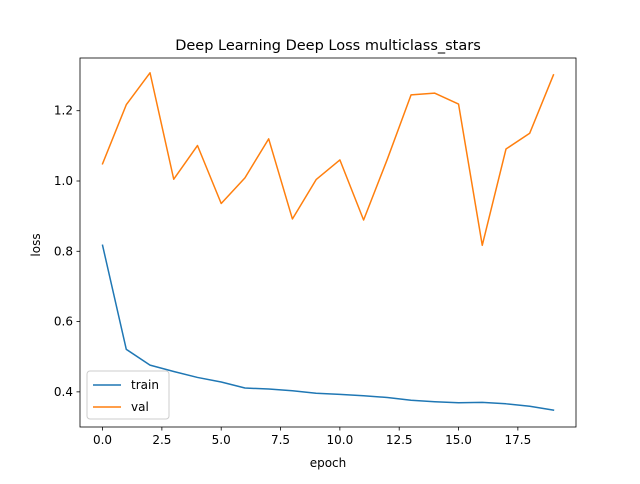  What do you see at coordinates (328, 463) in the screenshot?
I see `x-axis-label: epoch` at bounding box center [328, 463].